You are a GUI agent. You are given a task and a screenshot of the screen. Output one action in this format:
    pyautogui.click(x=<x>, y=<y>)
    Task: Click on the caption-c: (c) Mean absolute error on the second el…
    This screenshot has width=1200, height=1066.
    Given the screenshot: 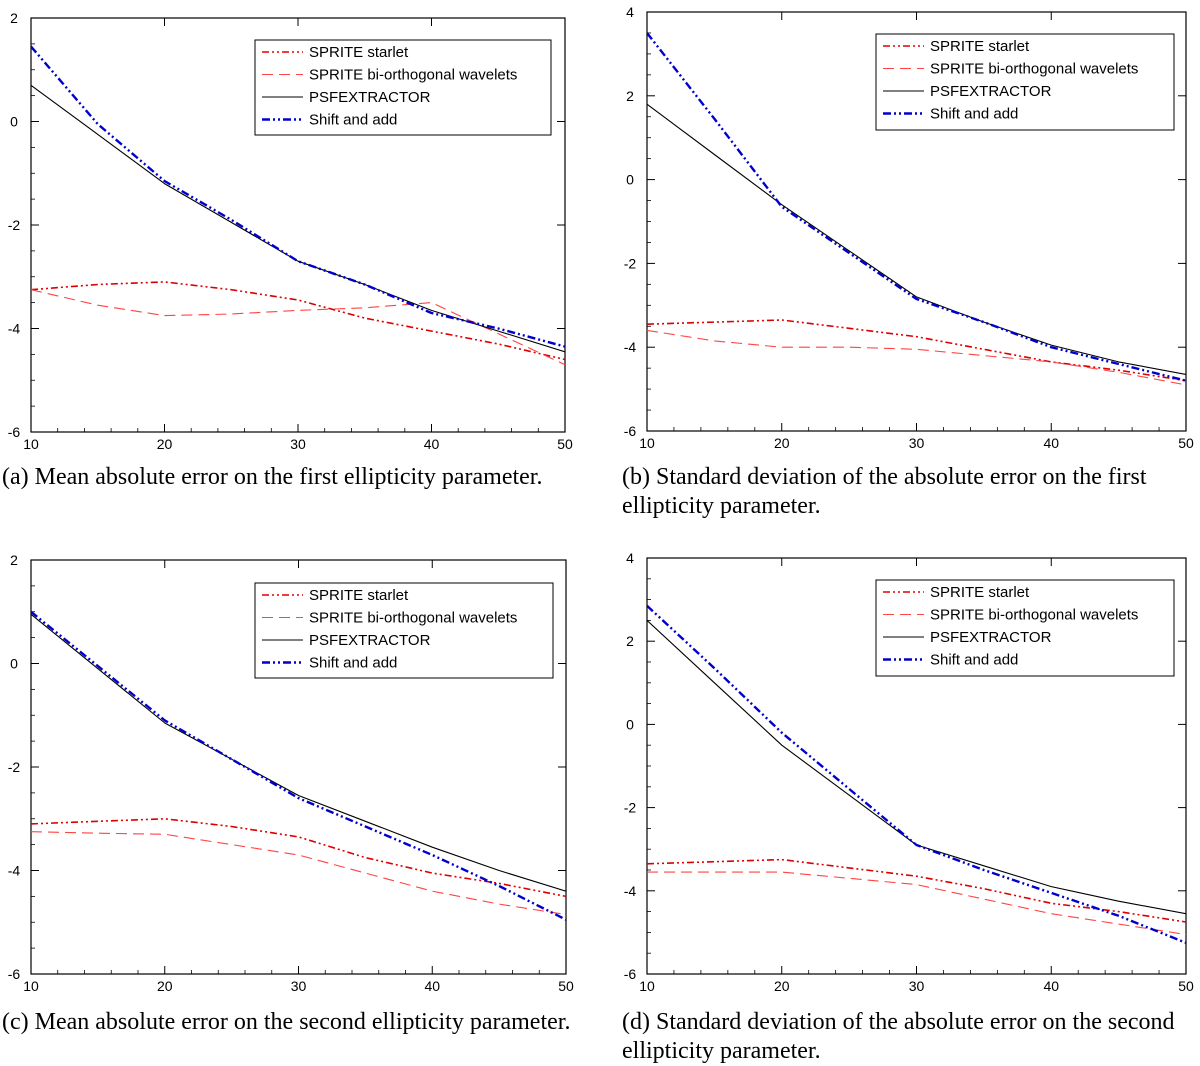 What is the action you would take?
    pyautogui.click(x=286, y=1022)
    